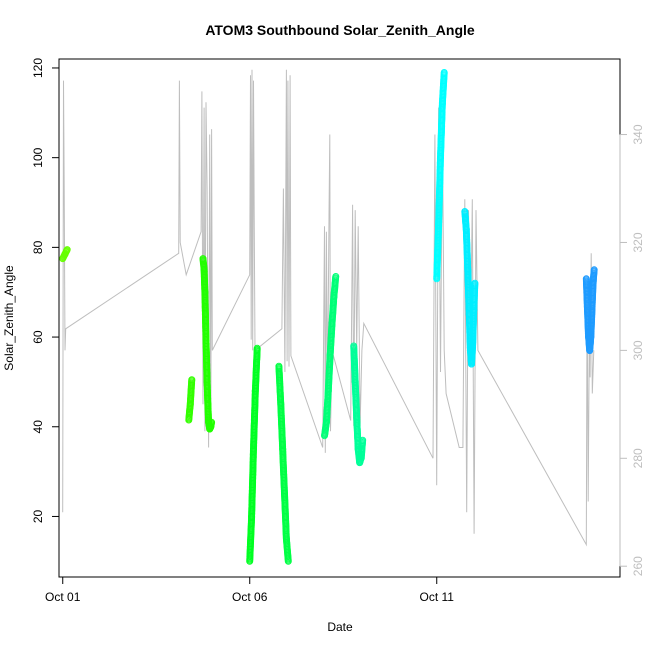 The width and height of the screenshot is (650, 650). What do you see at coordinates (63, 597) in the screenshot?
I see `x-tick-label: Oct 01` at bounding box center [63, 597].